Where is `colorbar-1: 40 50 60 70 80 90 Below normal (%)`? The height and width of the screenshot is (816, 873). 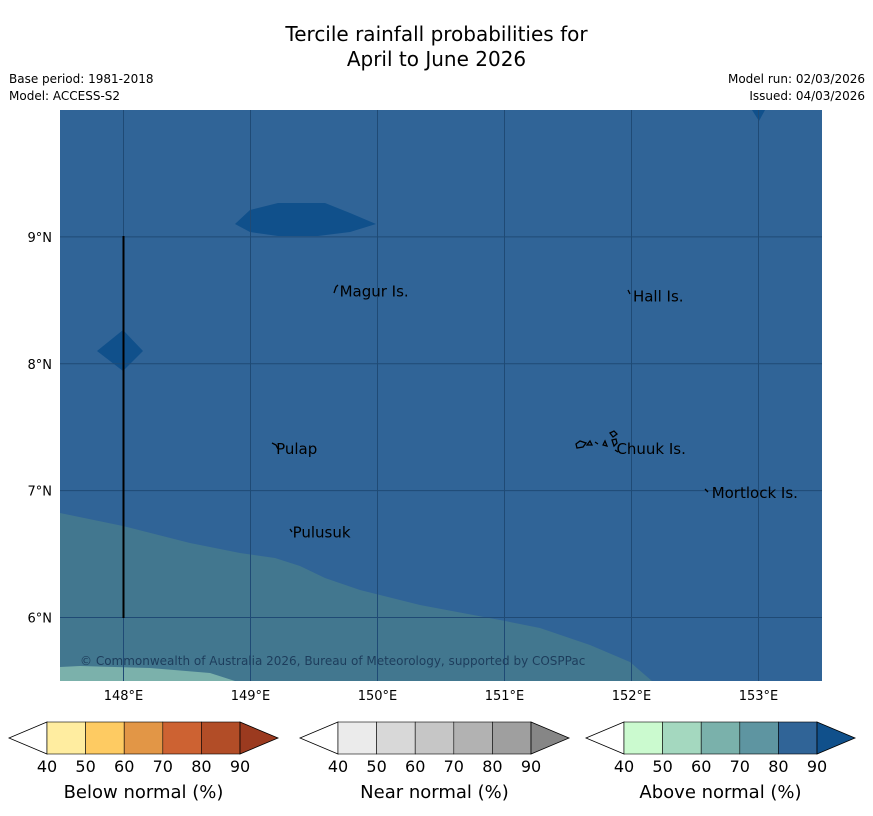 colorbar-1: 40 50 60 70 80 90 Below normal (%) is located at coordinates (143, 762).